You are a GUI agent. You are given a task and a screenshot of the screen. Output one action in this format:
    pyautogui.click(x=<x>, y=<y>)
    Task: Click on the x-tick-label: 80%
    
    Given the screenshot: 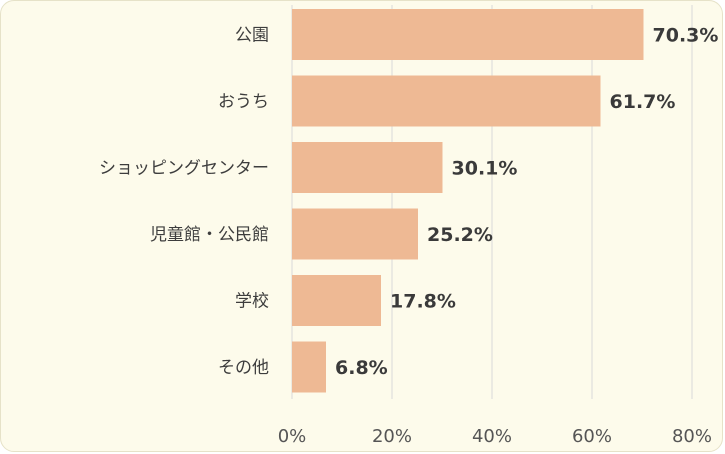 What is the action you would take?
    pyautogui.click(x=692, y=436)
    